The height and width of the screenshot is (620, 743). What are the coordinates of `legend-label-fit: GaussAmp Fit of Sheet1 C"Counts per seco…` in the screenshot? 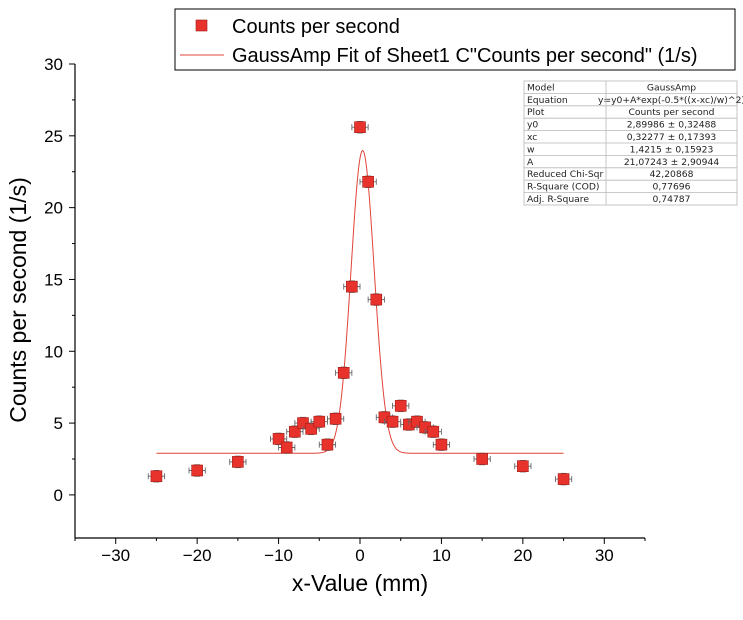 It's located at (465, 56).